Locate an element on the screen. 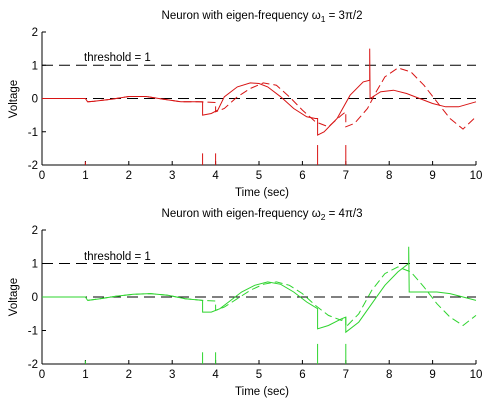 The image size is (488, 404). chart-title: Neuron with eigen-frequency ω1 = 3π/2 is located at coordinates (262, 17).